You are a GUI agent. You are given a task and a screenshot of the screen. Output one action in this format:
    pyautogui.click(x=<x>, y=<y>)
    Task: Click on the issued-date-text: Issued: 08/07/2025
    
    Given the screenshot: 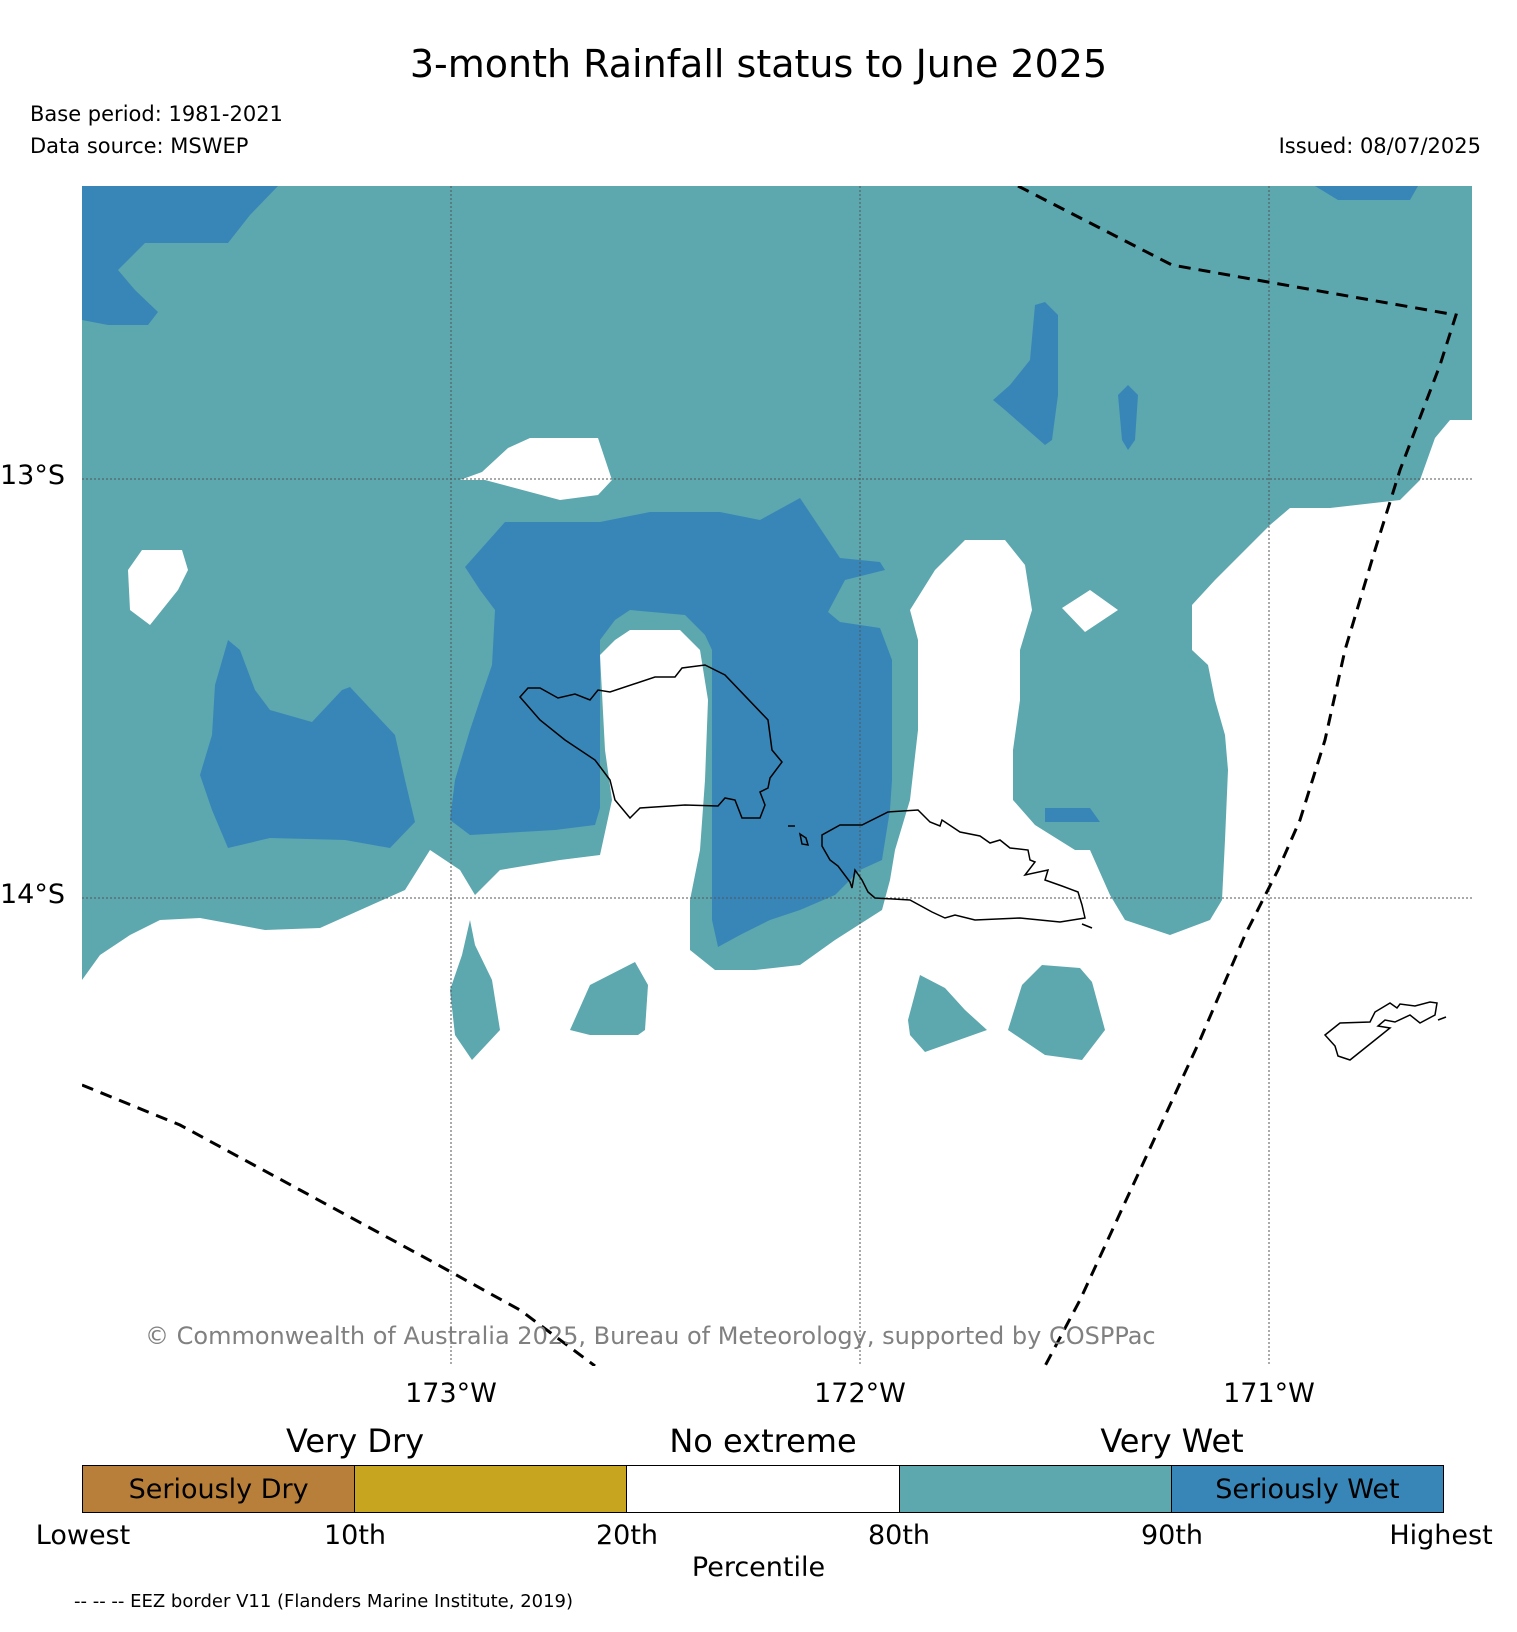 What is the action you would take?
    pyautogui.click(x=1379, y=146)
    